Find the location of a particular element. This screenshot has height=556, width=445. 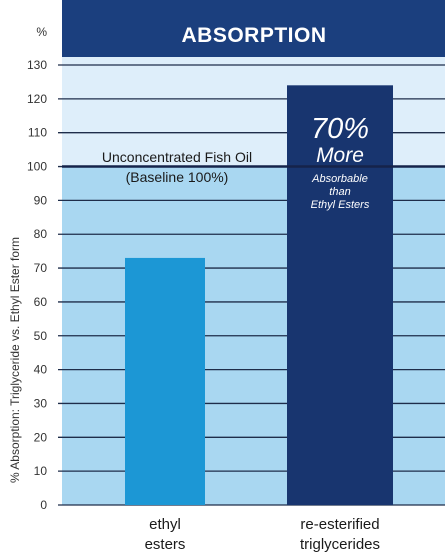

title-banner is located at coordinates (253, 28).